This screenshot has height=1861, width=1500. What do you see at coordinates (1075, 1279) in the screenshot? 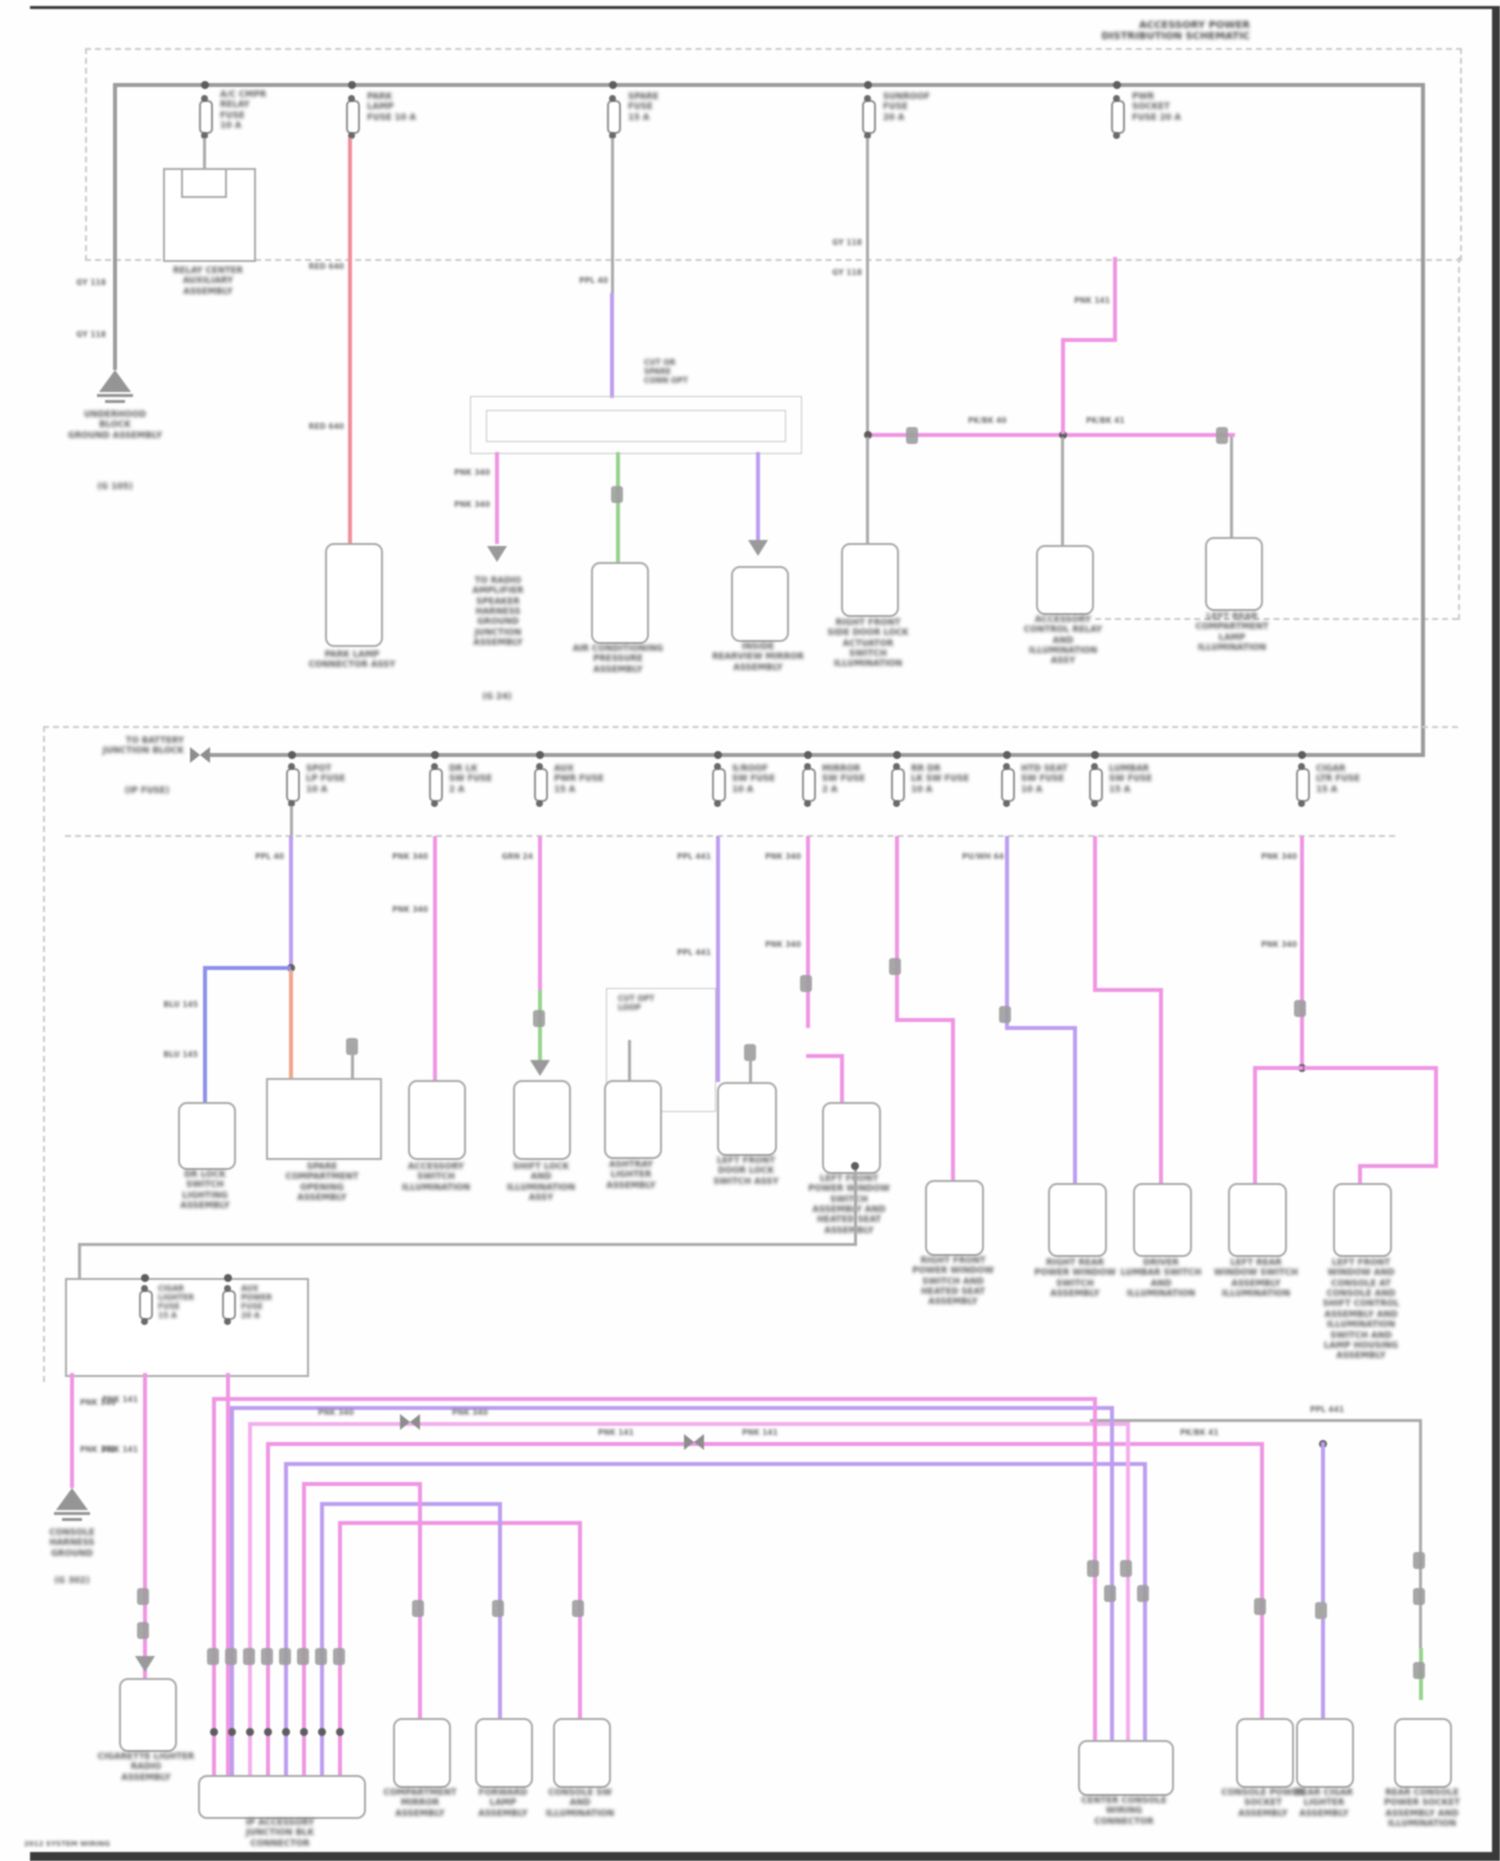
I see `connector-label: RIGHT REAR POWER WINDOW SWITCH ASSEMBLY` at bounding box center [1075, 1279].